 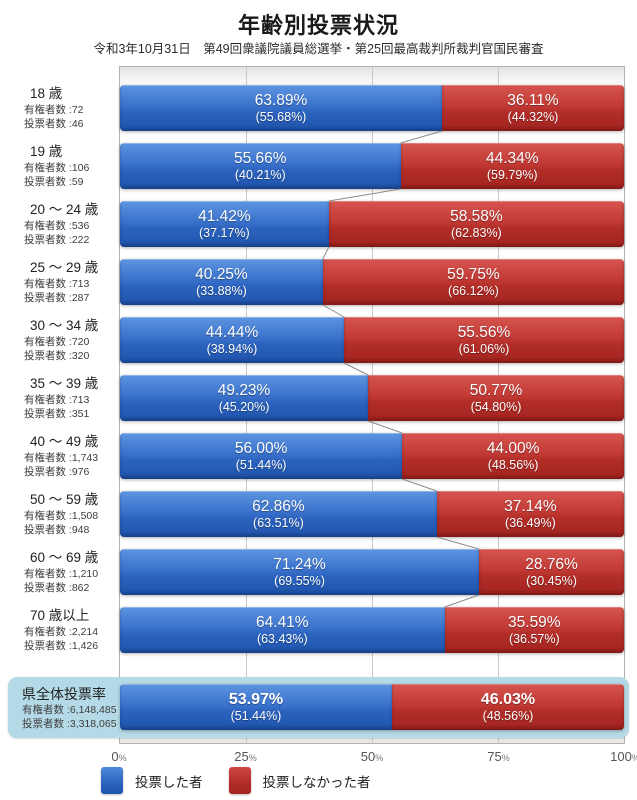 I want to click on age-label: 19 歳, so click(x=46, y=151).